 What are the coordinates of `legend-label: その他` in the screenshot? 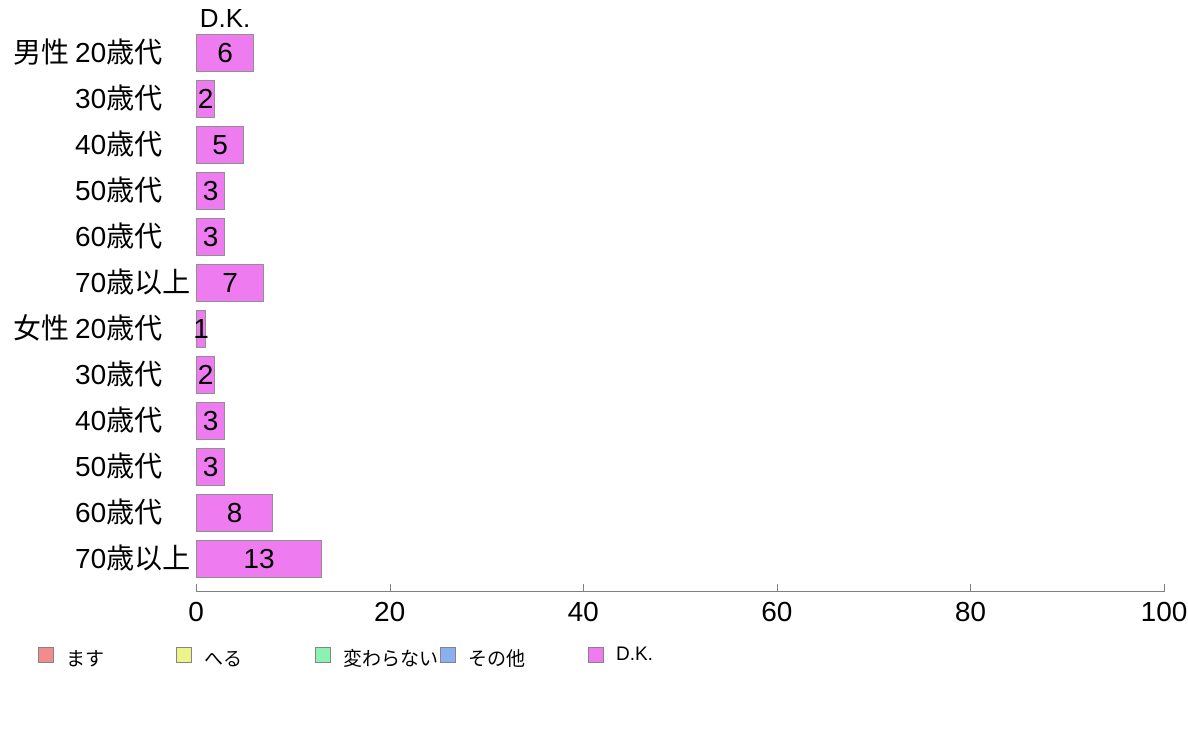 It's located at (497, 659).